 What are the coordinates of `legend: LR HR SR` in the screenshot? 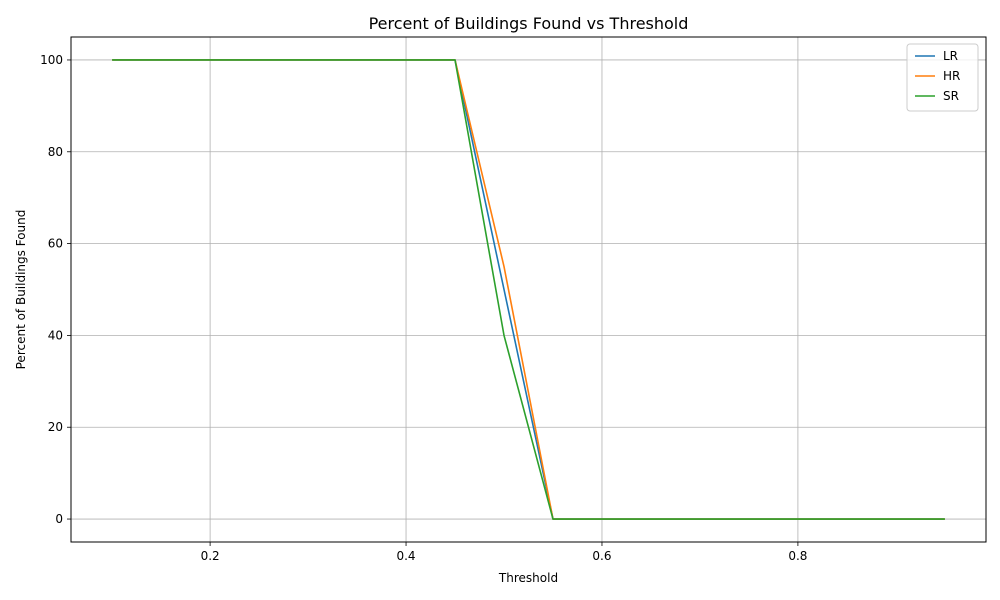 It's located at (942, 77).